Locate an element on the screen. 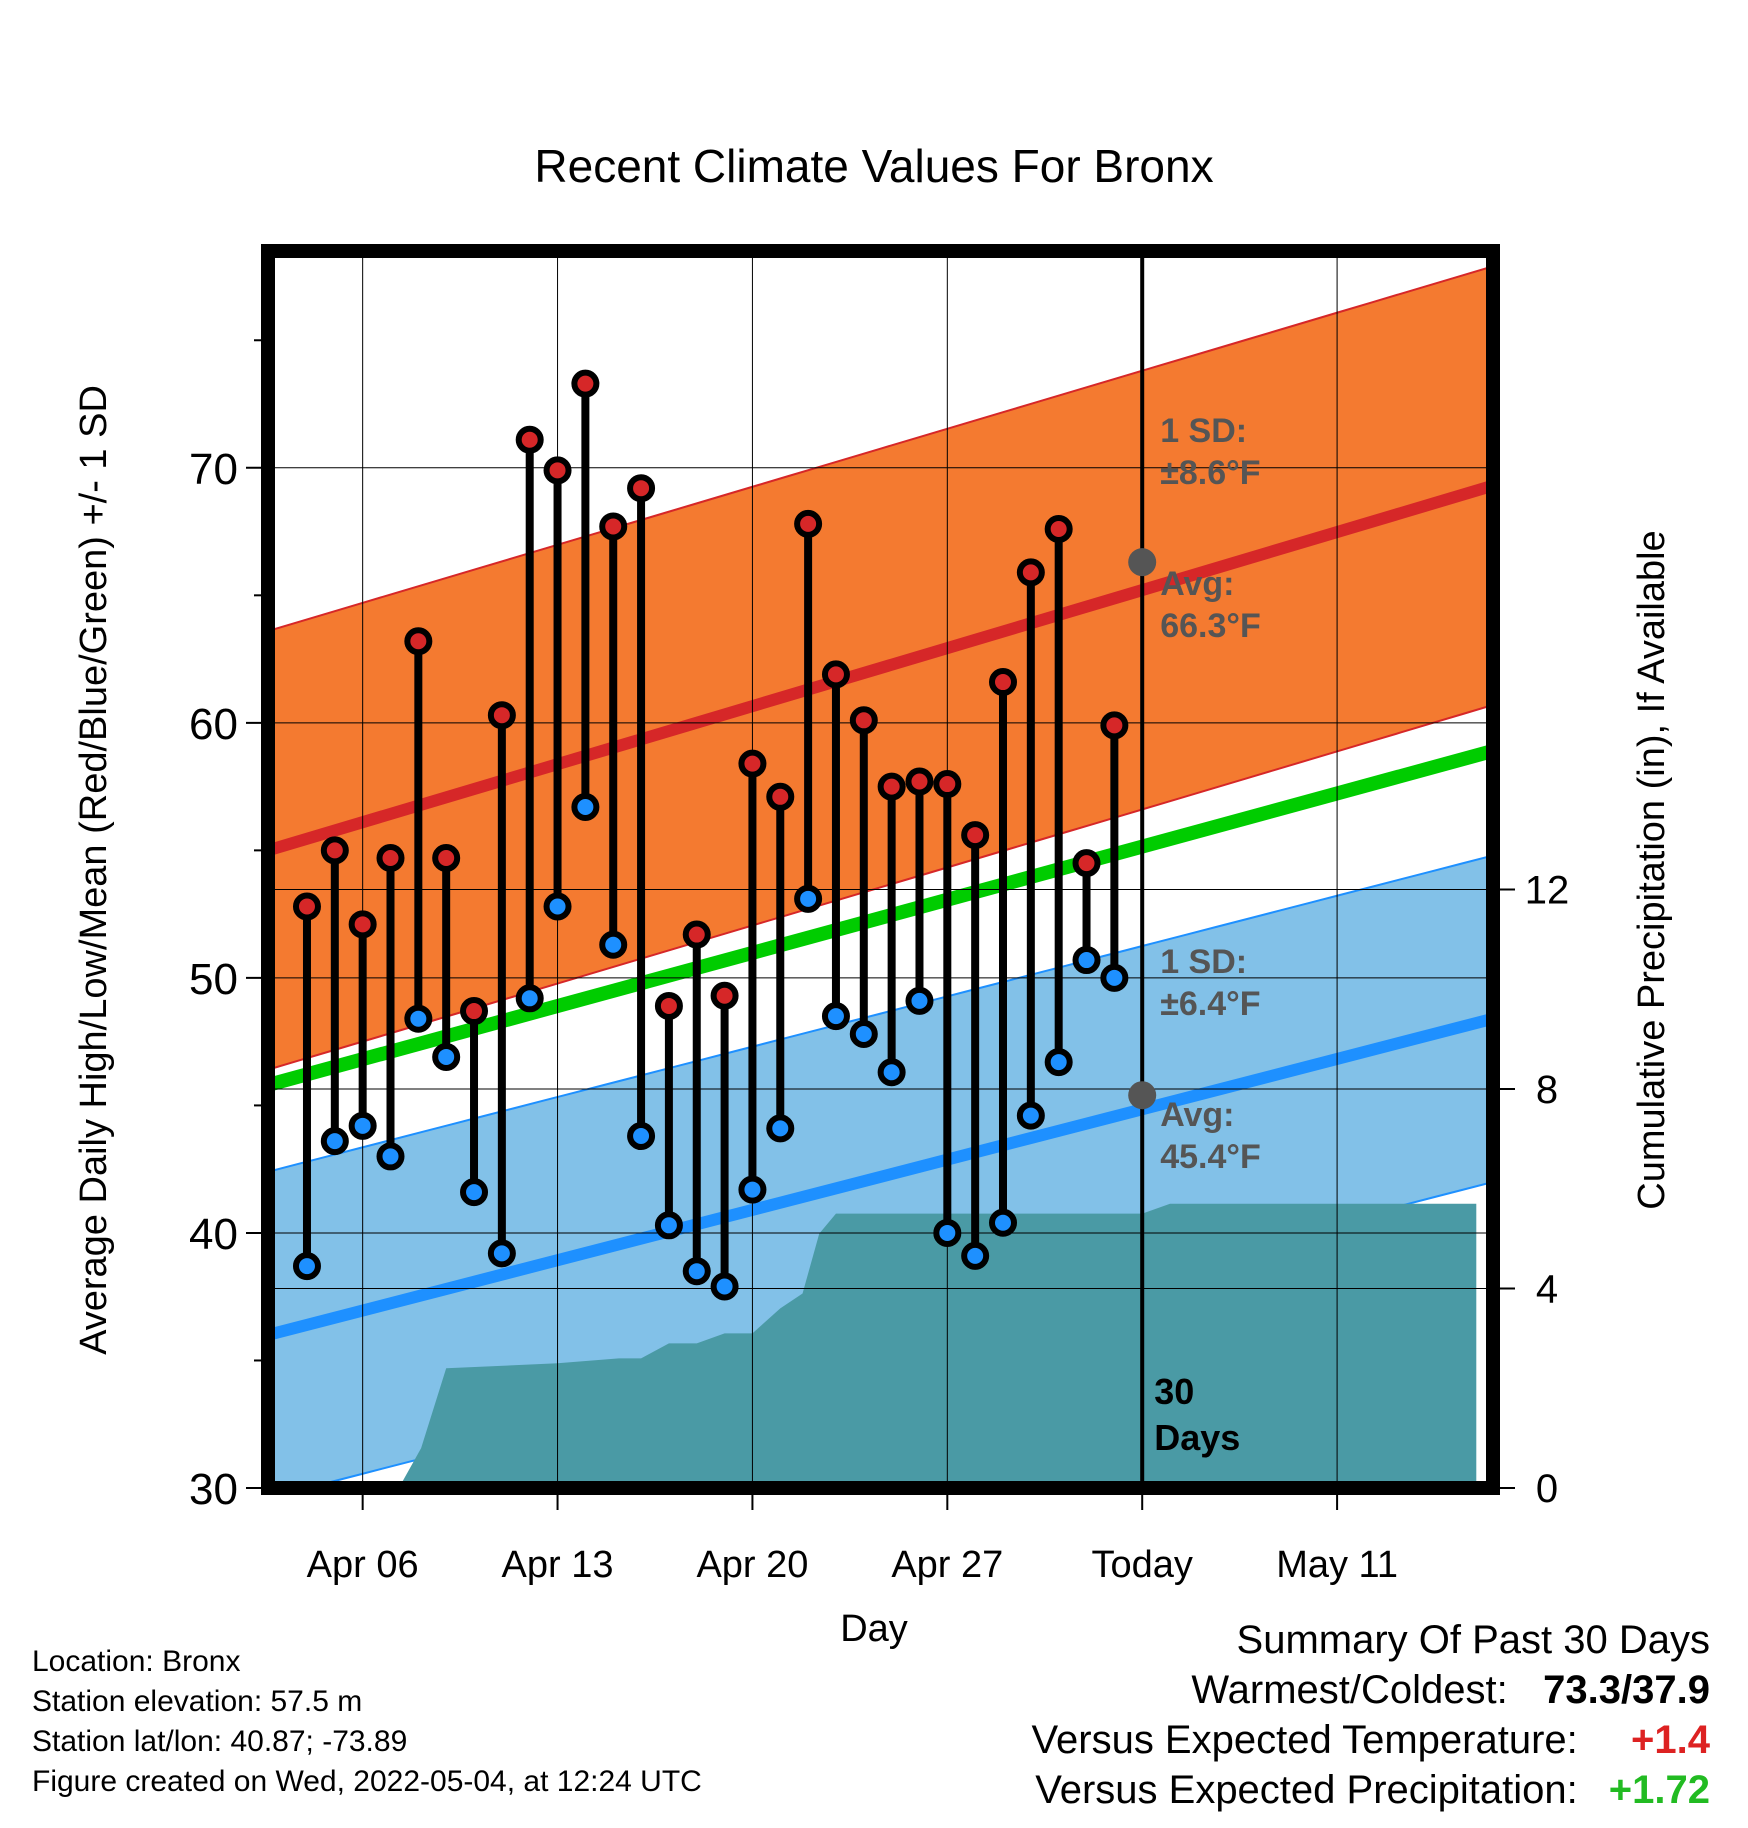 This screenshot has width=1748, height=1828. avg-high-marker is located at coordinates (1142, 562).